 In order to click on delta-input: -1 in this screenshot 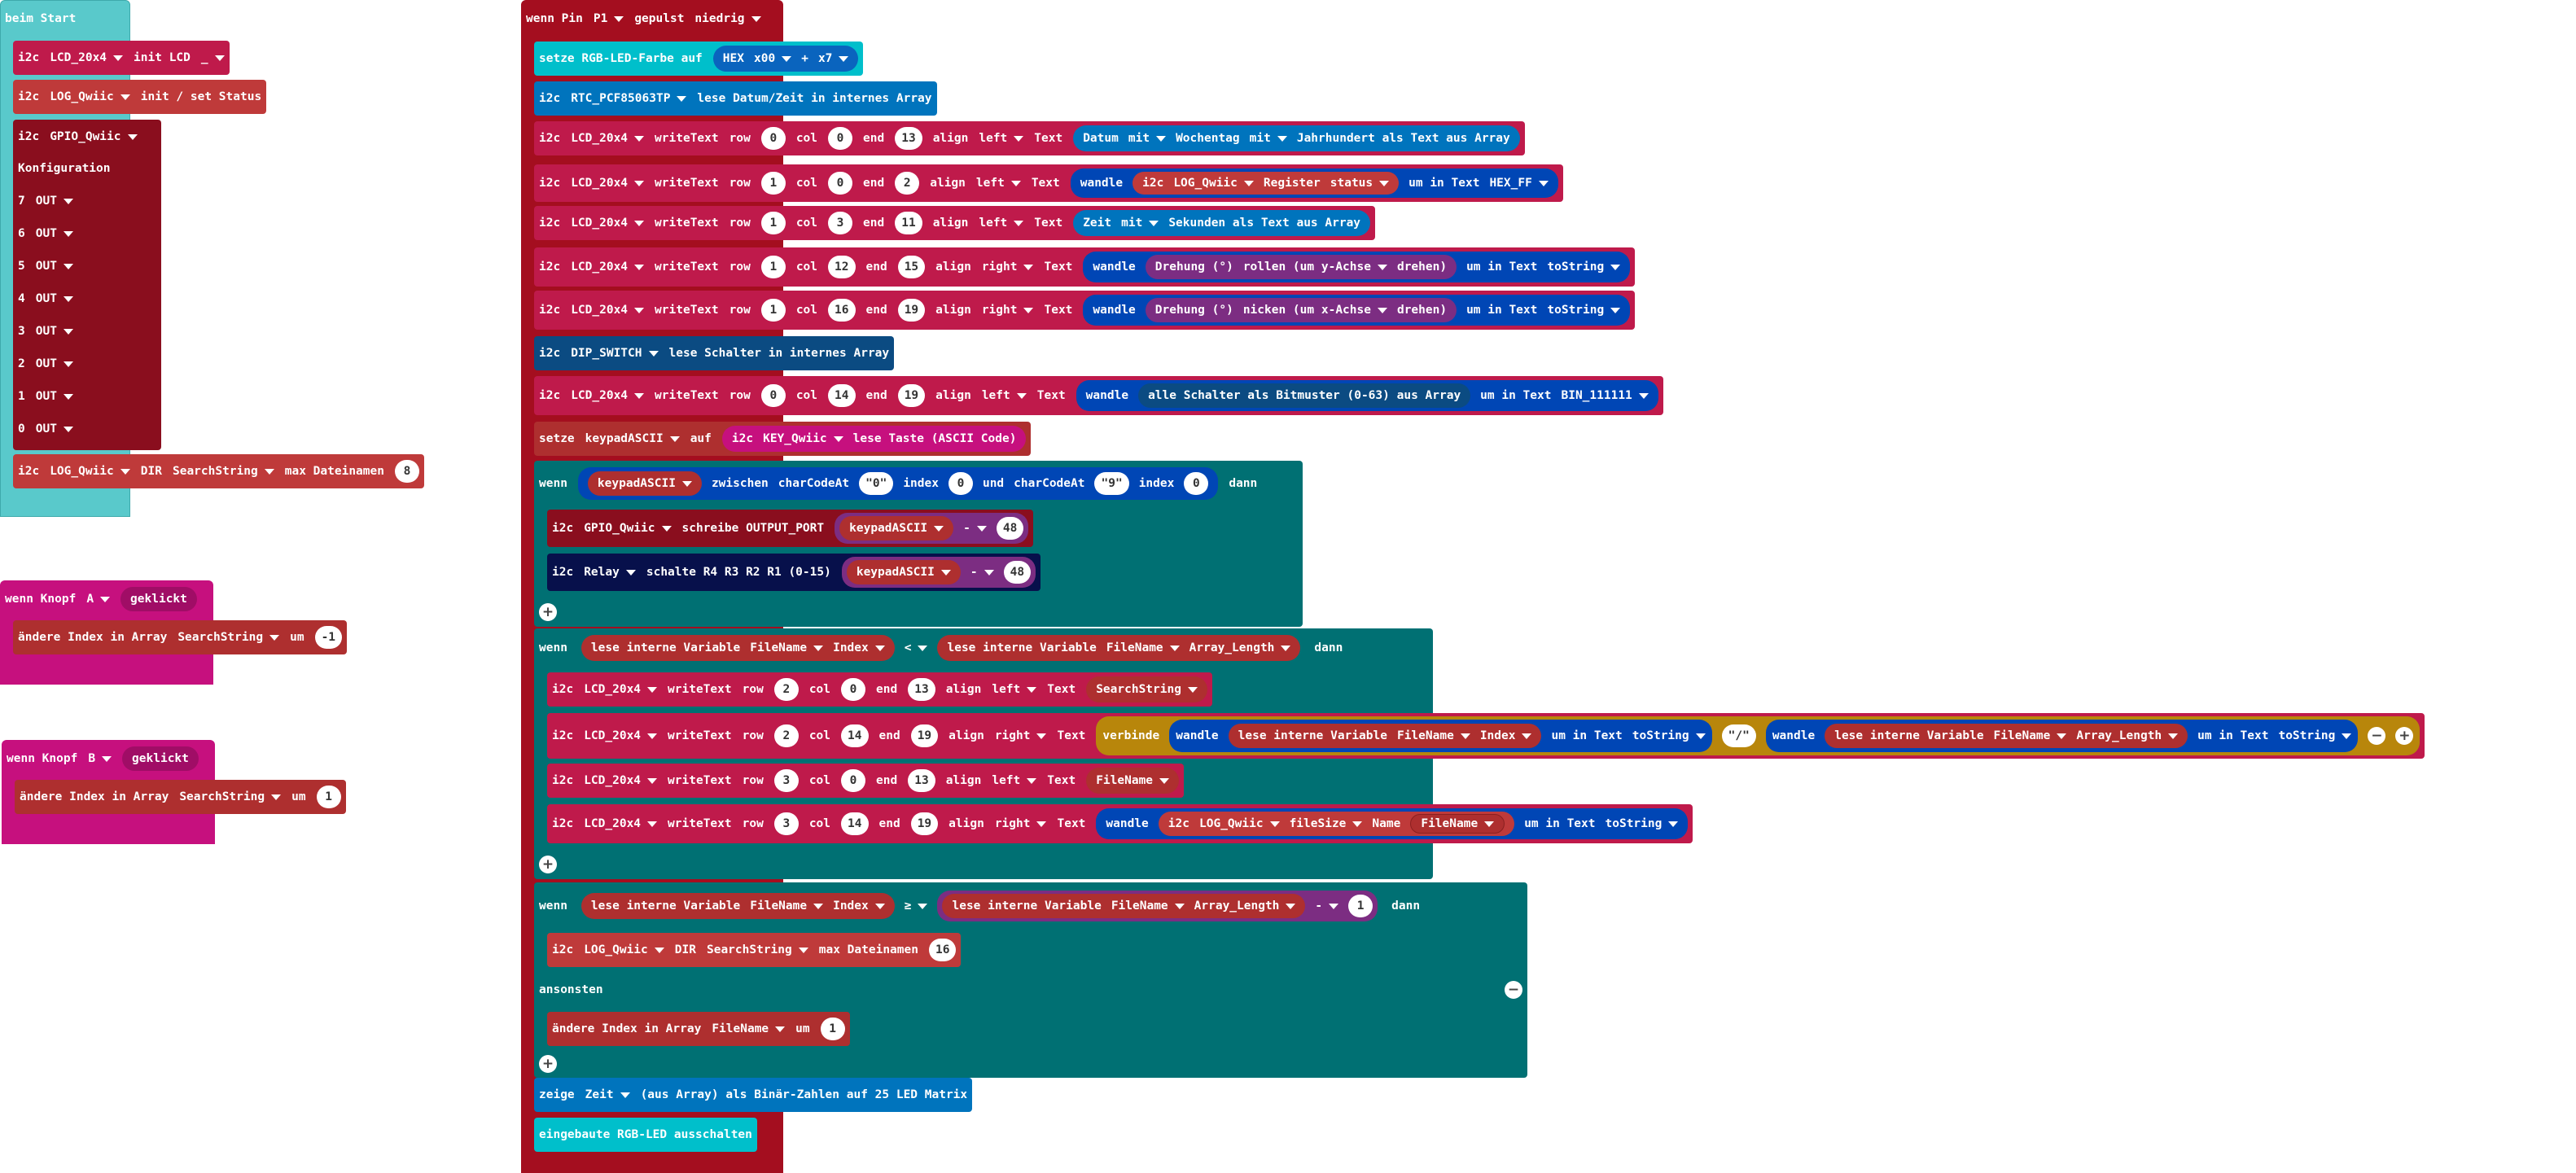, I will do `click(328, 637)`.